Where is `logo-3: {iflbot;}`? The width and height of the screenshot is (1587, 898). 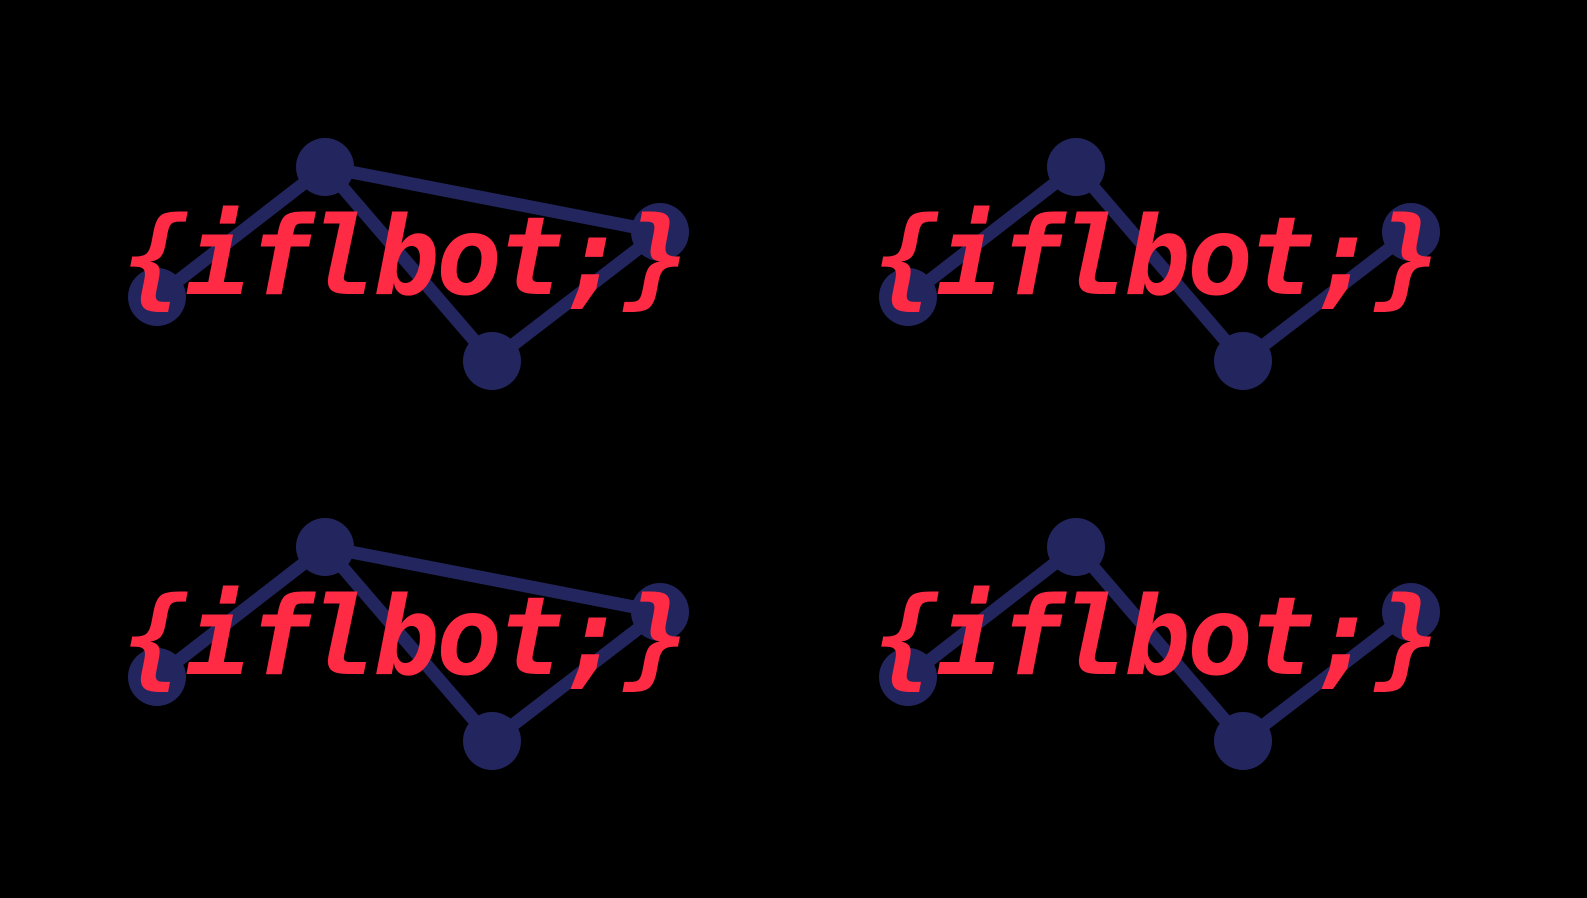 logo-3: {iflbot;} is located at coordinates (406, 644).